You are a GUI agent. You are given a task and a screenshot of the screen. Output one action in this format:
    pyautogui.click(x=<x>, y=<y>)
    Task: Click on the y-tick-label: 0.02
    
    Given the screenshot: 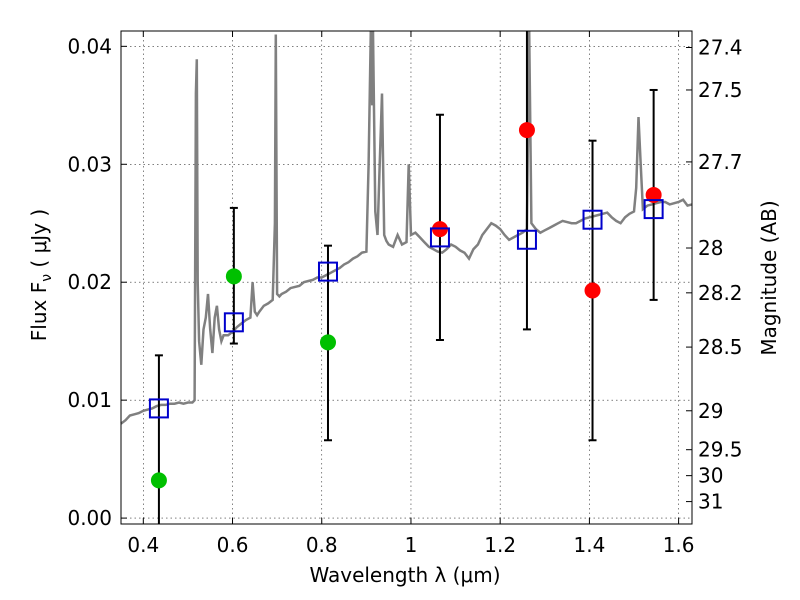 What is the action you would take?
    pyautogui.click(x=89, y=282)
    